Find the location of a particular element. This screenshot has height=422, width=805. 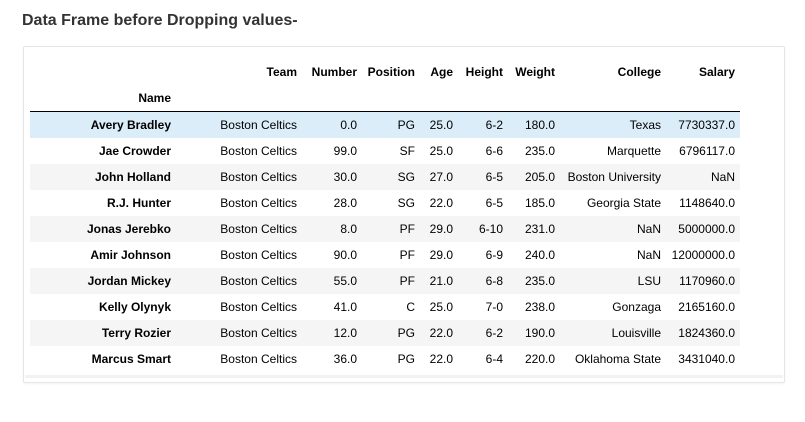

column-header: Number is located at coordinates (334, 72).